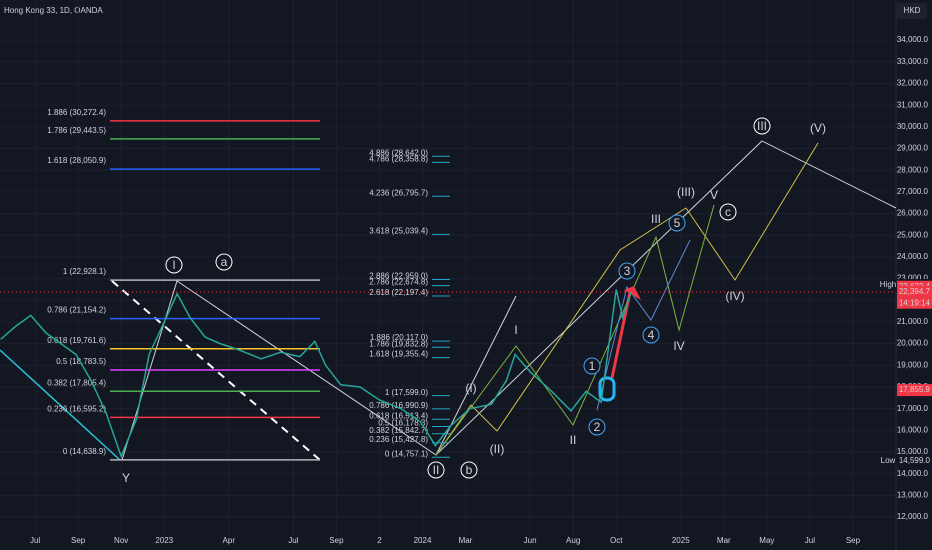 This screenshot has width=932, height=550. Describe the element at coordinates (403, 423) in the screenshot. I see `fib-label: 0.5 (16,178.3)` at that location.